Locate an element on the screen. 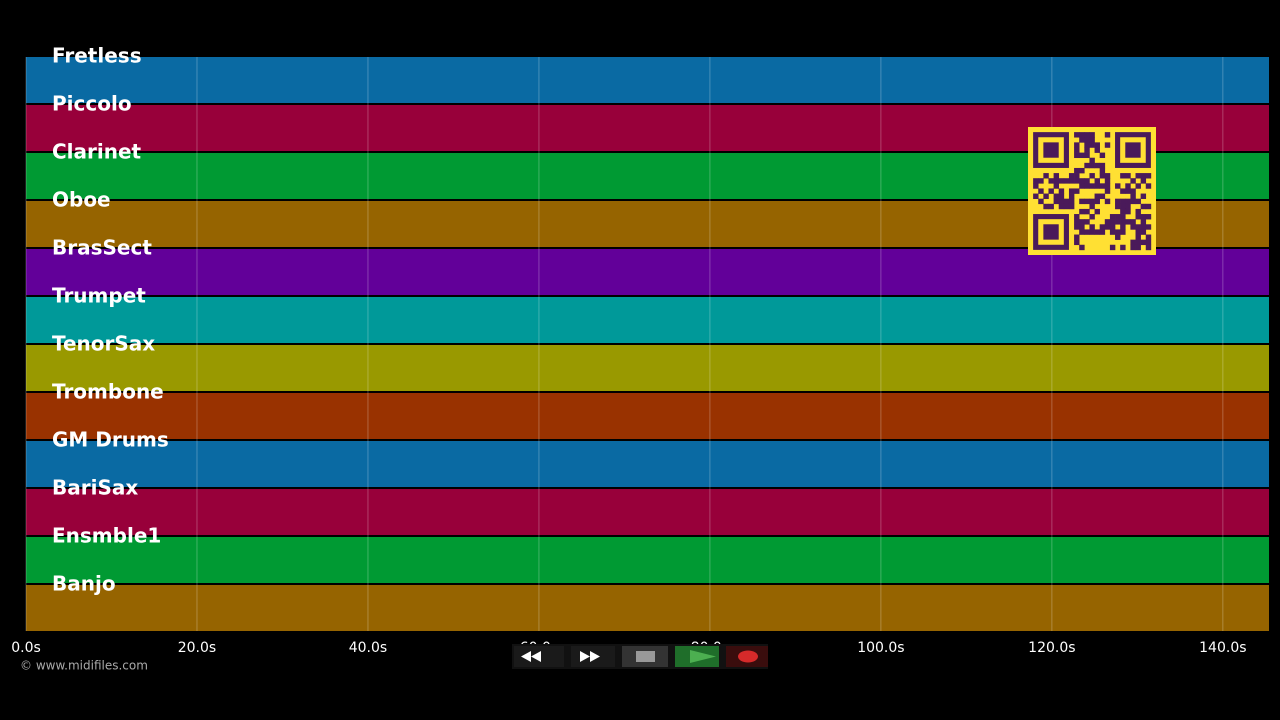 The height and width of the screenshot is (720, 1280). track-label: Trumpet is located at coordinates (99, 296).